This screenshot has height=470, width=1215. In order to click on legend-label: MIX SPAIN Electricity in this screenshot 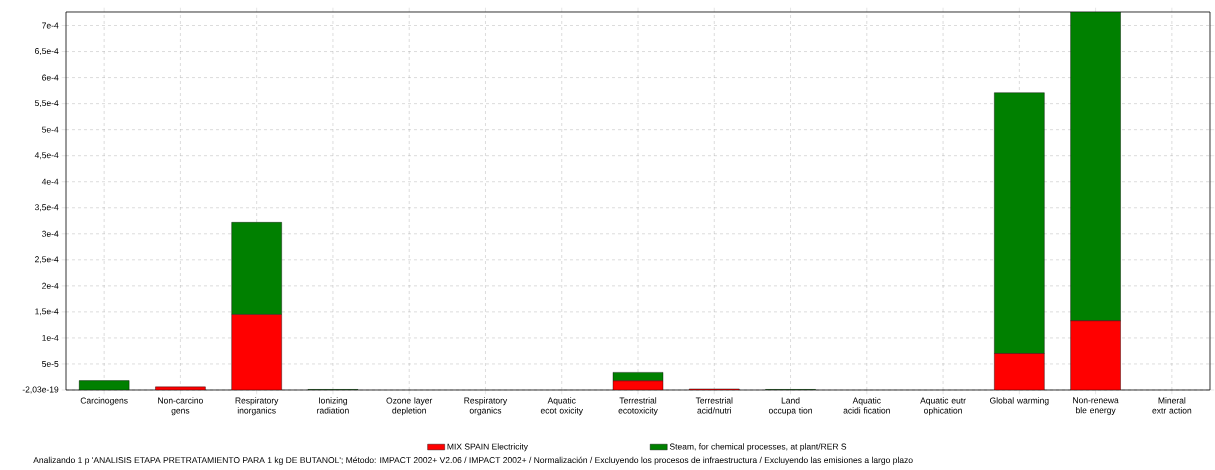, I will do `click(487, 447)`.